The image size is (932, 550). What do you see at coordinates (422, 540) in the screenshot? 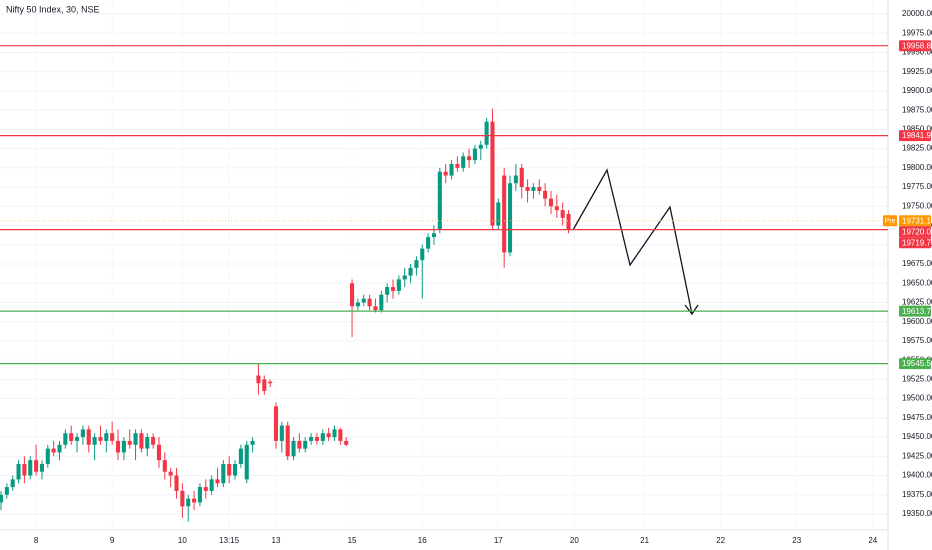
I see `x-tick-label: 16` at bounding box center [422, 540].